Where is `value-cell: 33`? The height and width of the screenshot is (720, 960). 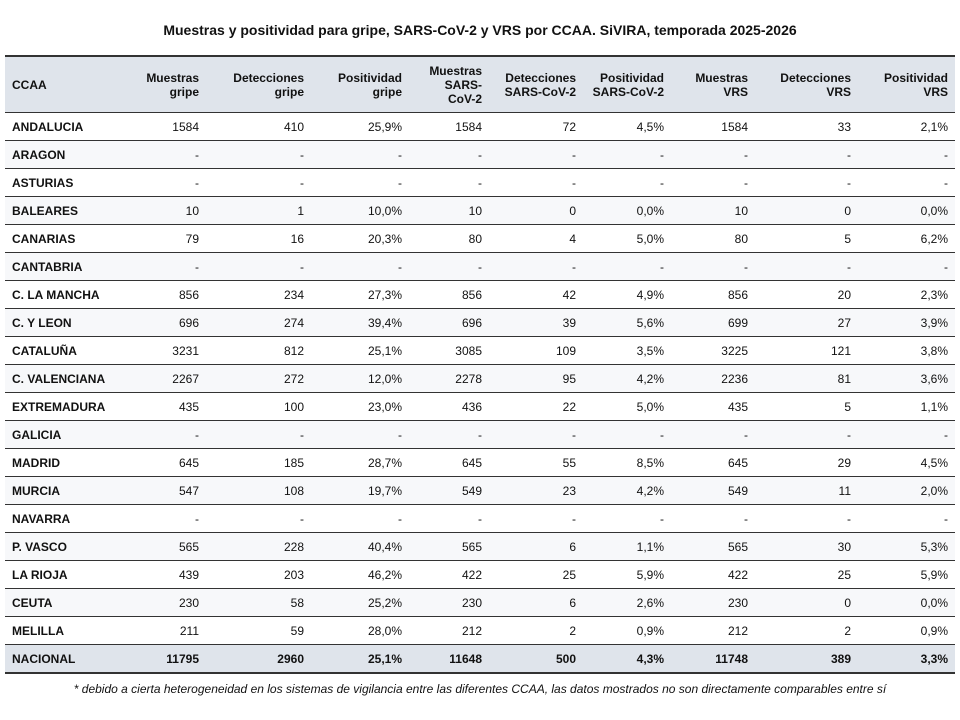
value-cell: 33 is located at coordinates (806, 126).